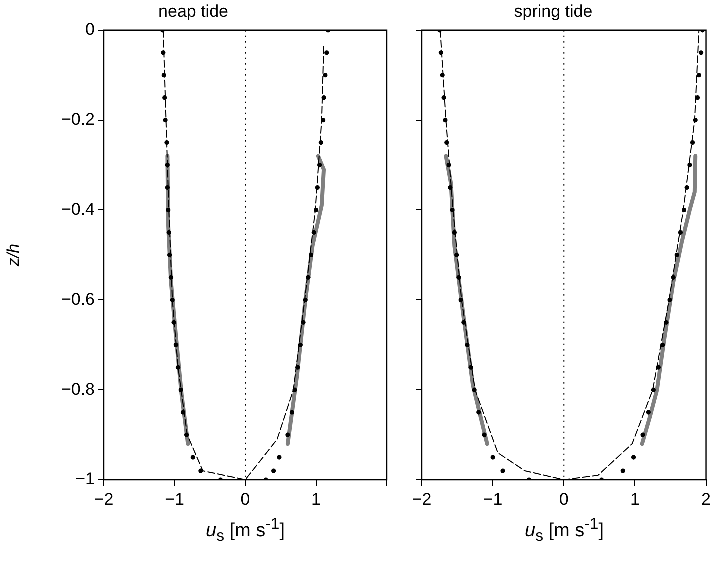  I want to click on x-tick-label: 2, so click(707, 499).